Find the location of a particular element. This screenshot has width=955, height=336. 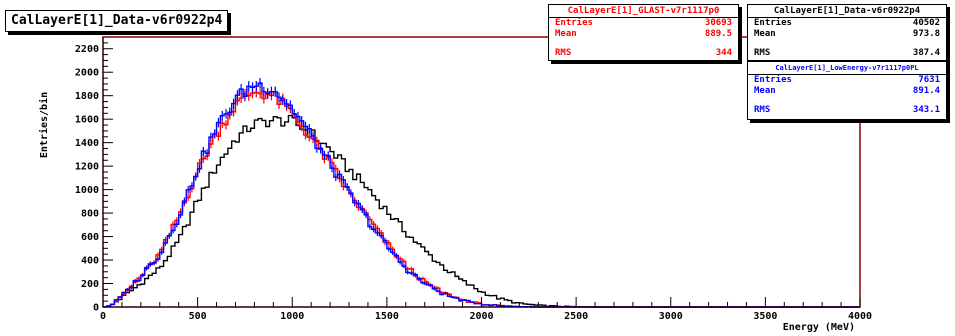

y-tick-label: 400 is located at coordinates (90, 261).